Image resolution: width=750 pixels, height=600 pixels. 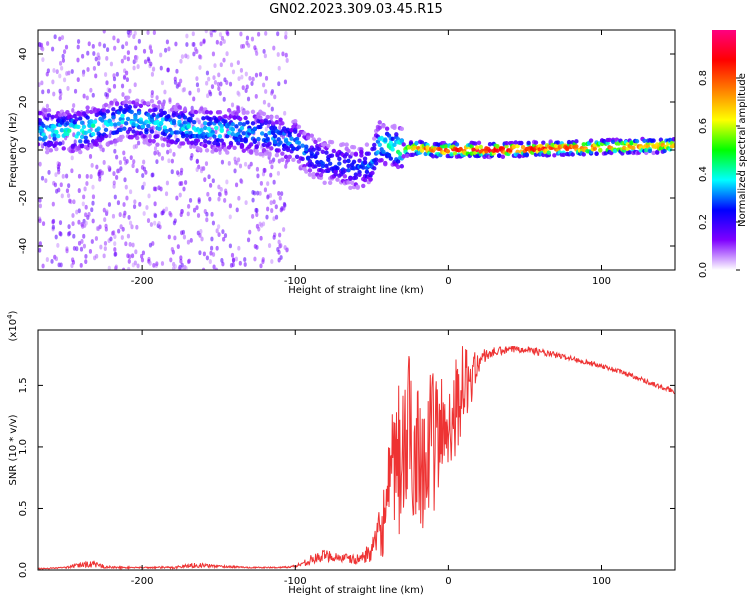 I want to click on colorbar-label: Normalized spectral amplitude, so click(x=742, y=150).